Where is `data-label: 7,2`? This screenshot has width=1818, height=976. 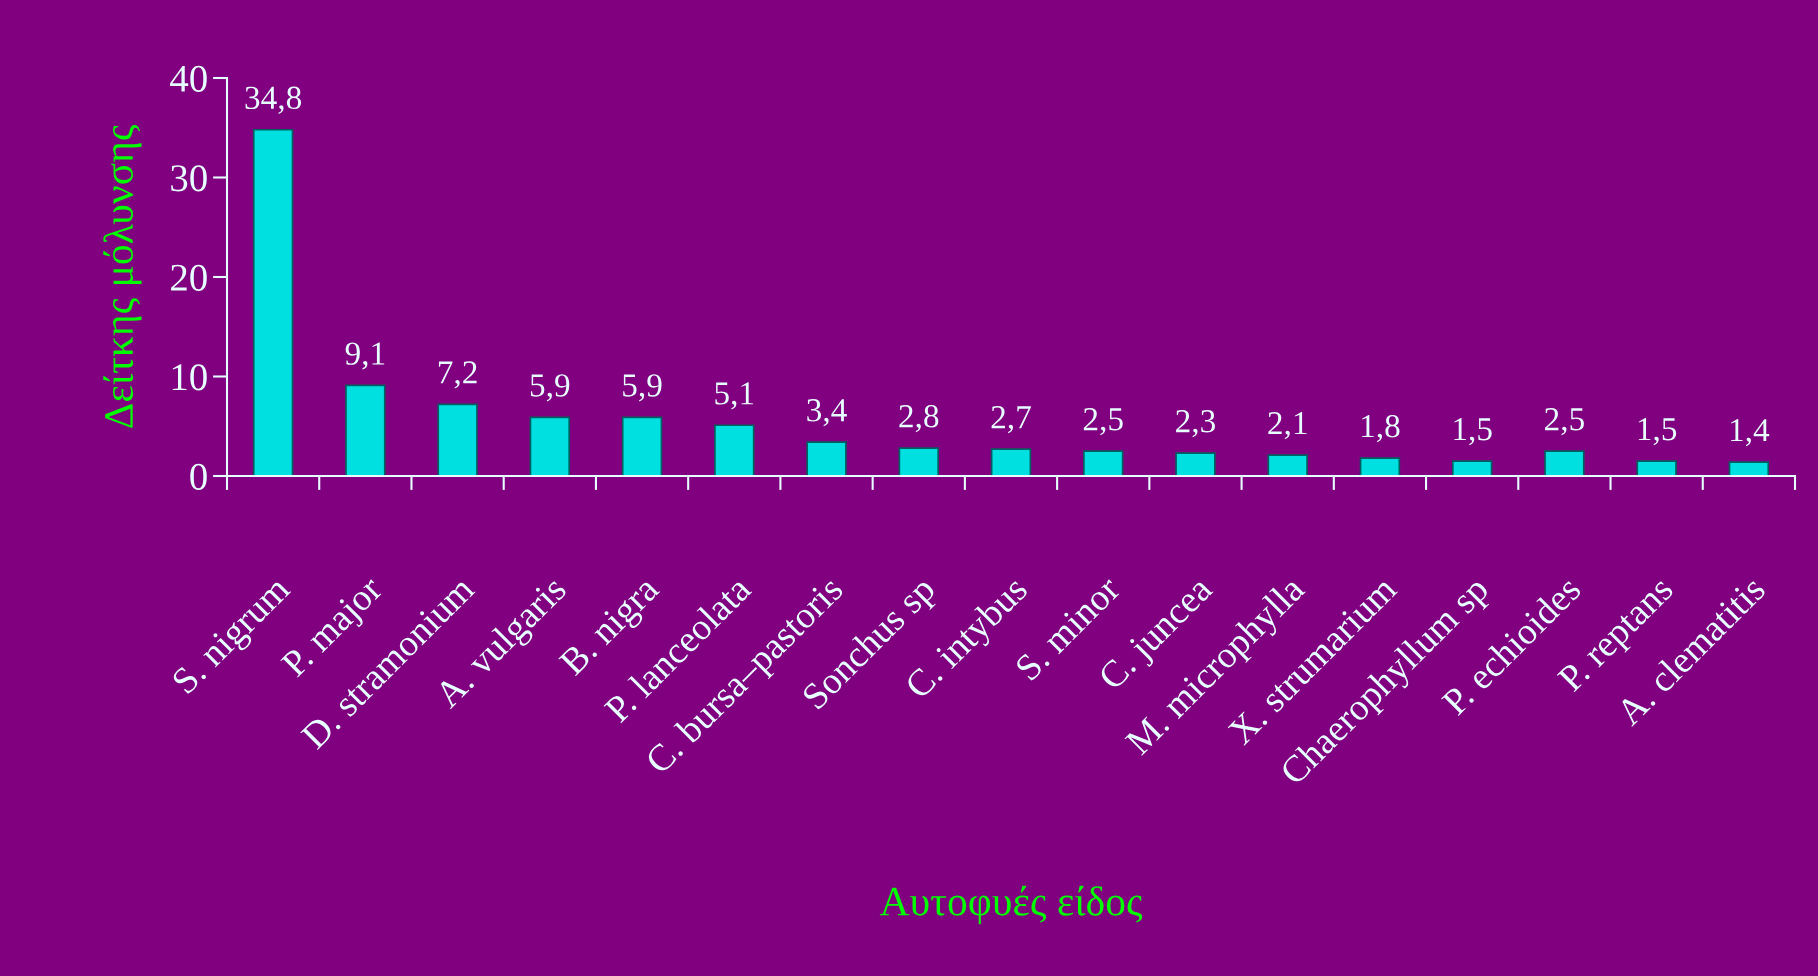 data-label: 7,2 is located at coordinates (457, 375).